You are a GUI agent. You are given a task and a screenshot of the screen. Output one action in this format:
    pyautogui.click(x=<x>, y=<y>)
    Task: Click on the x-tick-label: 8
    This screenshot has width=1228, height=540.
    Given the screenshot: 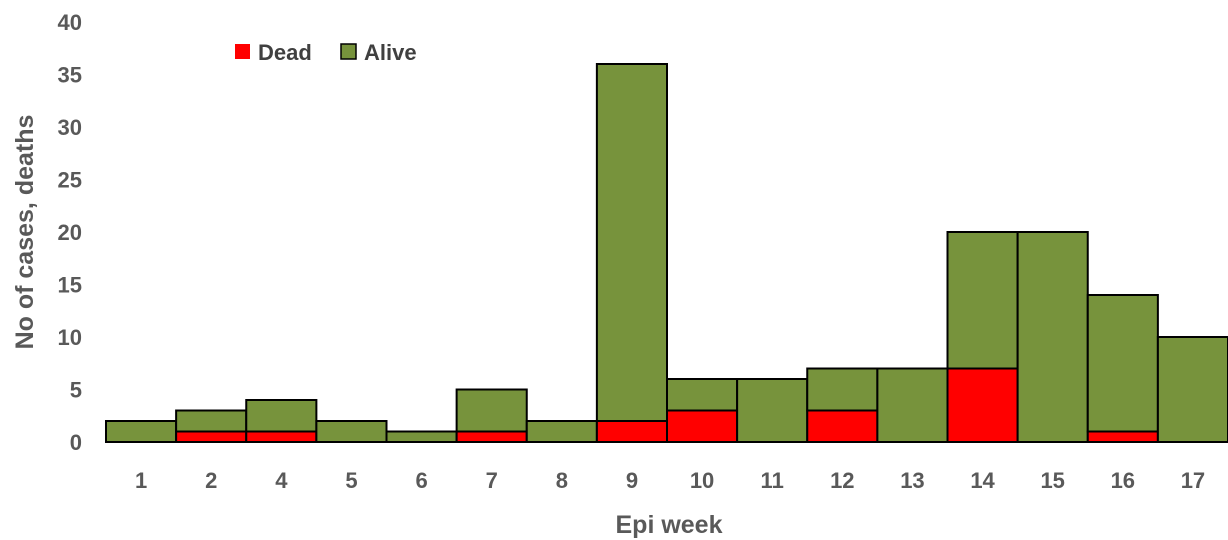 What is the action you would take?
    pyautogui.click(x=562, y=480)
    